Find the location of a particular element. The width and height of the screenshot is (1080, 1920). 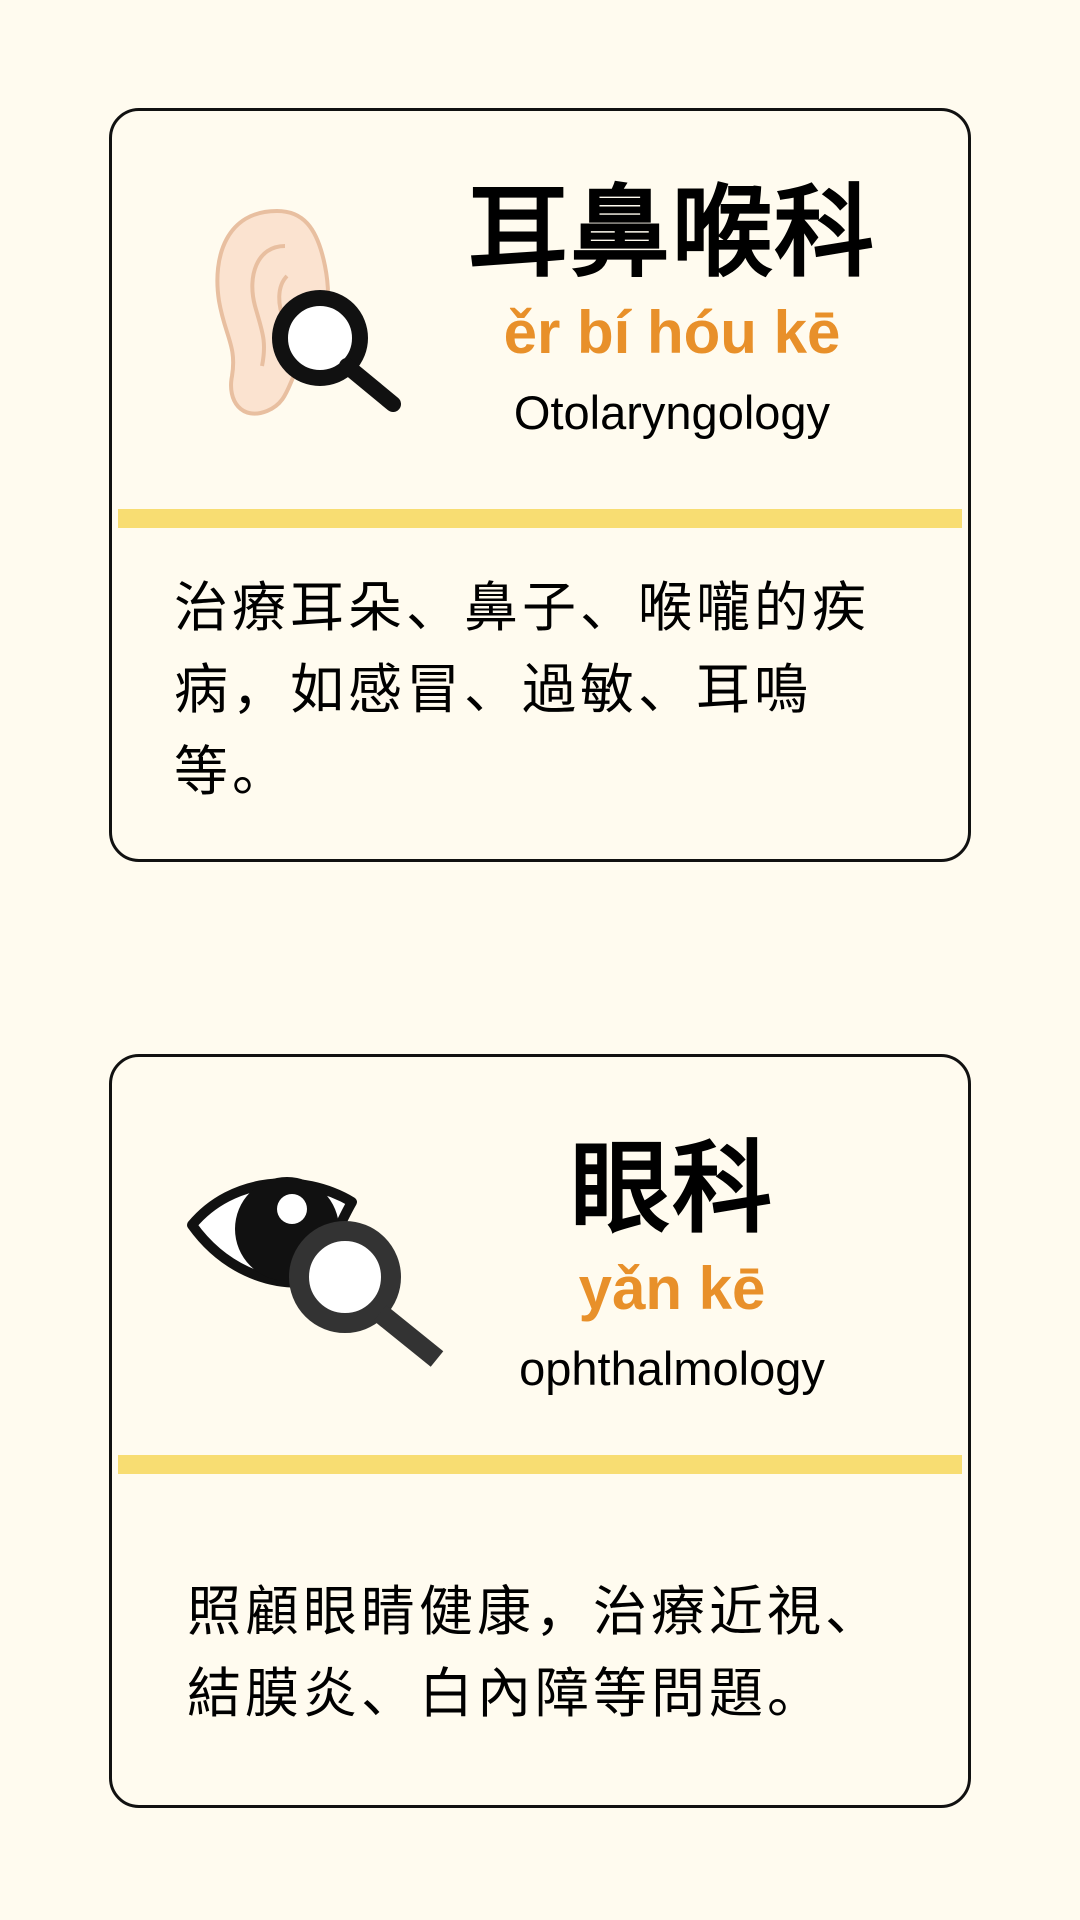

department-description: 治療耳朵、鼻子、喉嚨的疾病，如感冒、過敏、耳鳴等。 is located at coordinates (522, 689).